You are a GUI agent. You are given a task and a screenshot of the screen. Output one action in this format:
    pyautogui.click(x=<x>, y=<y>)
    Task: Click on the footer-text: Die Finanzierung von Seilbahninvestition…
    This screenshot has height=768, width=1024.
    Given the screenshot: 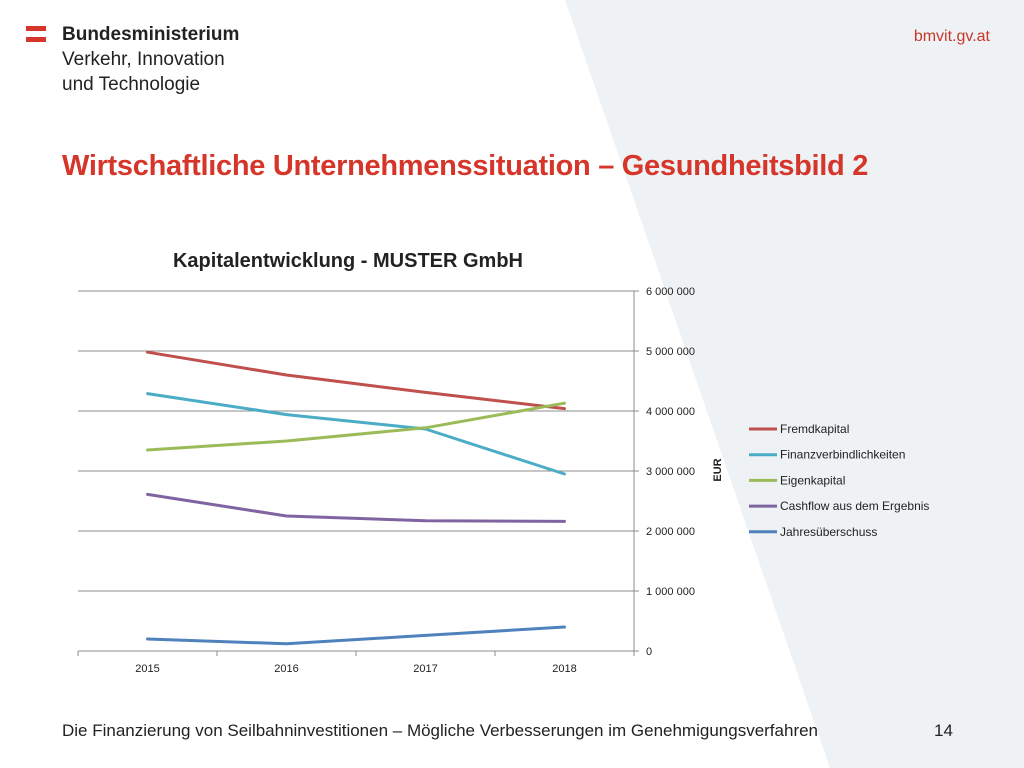 What is the action you would take?
    pyautogui.click(x=440, y=730)
    